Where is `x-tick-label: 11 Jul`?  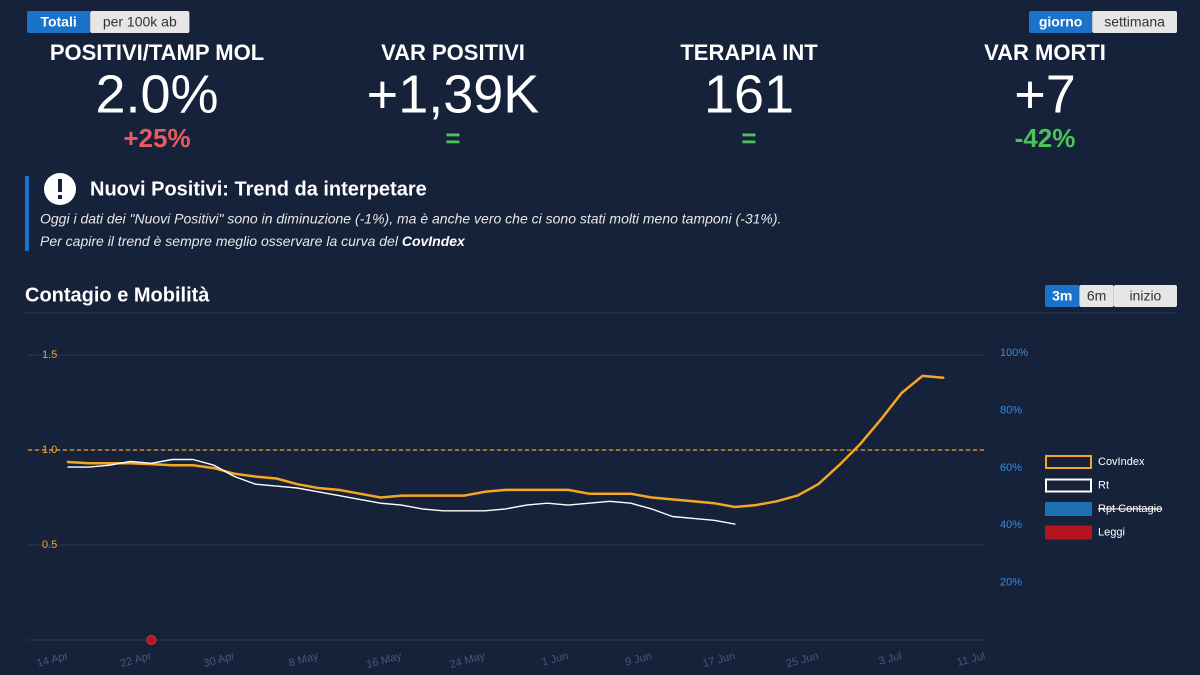
x-tick-label: 11 Jul is located at coordinates (971, 659).